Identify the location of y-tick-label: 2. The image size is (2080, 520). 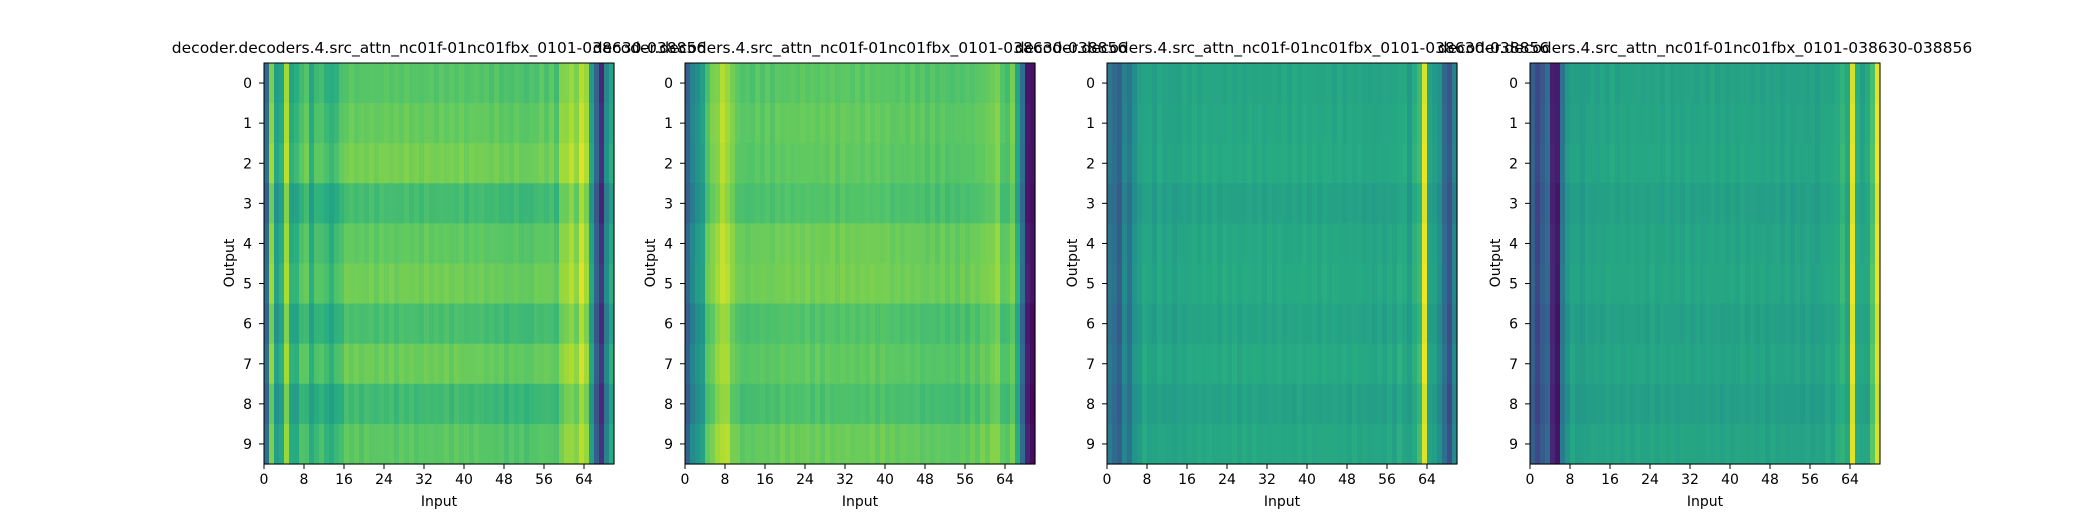
(247, 164).